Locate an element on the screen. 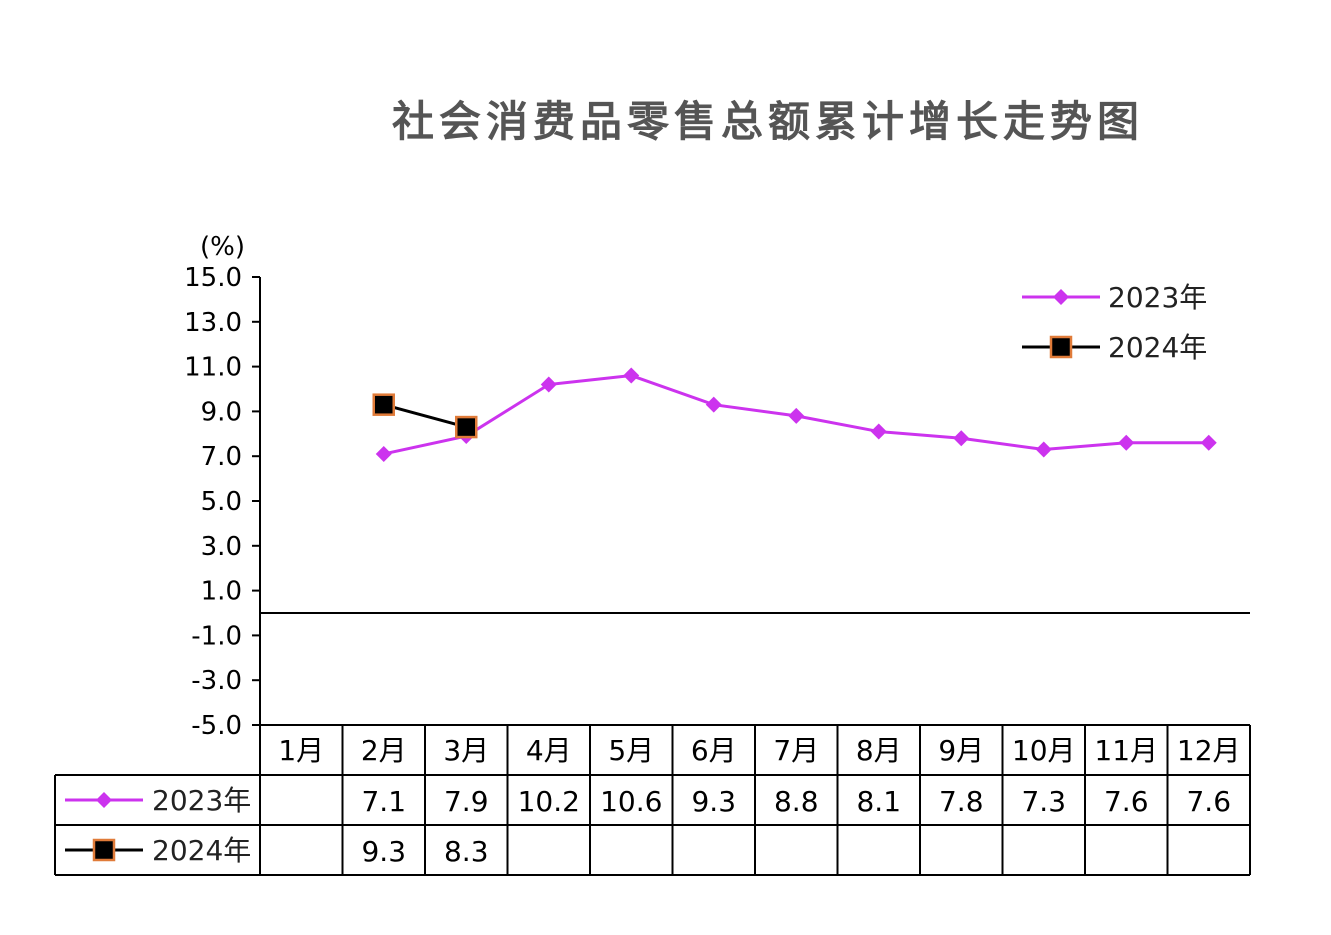  legend-label: 2024年 is located at coordinates (1157, 347).